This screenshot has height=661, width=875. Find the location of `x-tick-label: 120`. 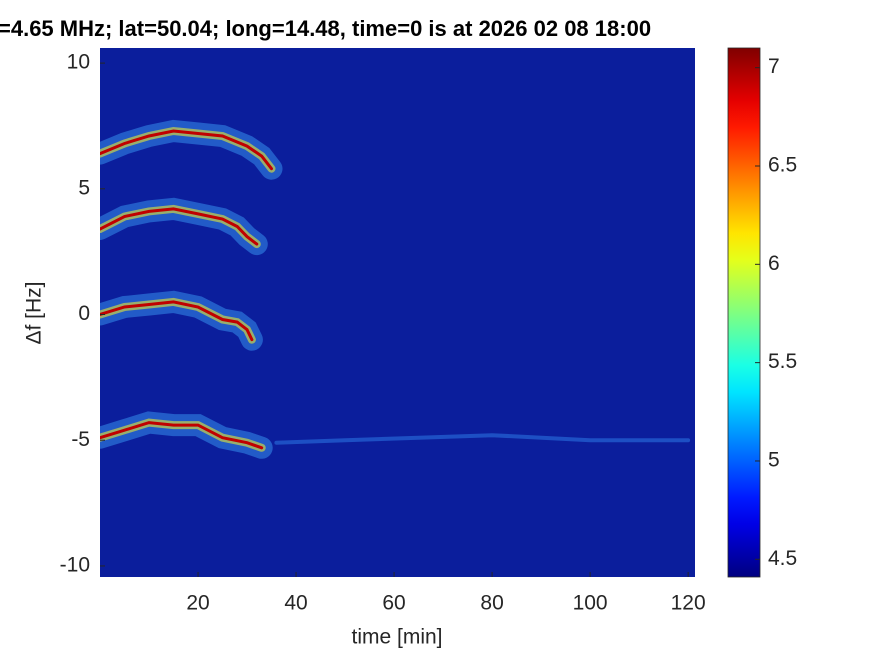

x-tick-label: 120 is located at coordinates (688, 603).